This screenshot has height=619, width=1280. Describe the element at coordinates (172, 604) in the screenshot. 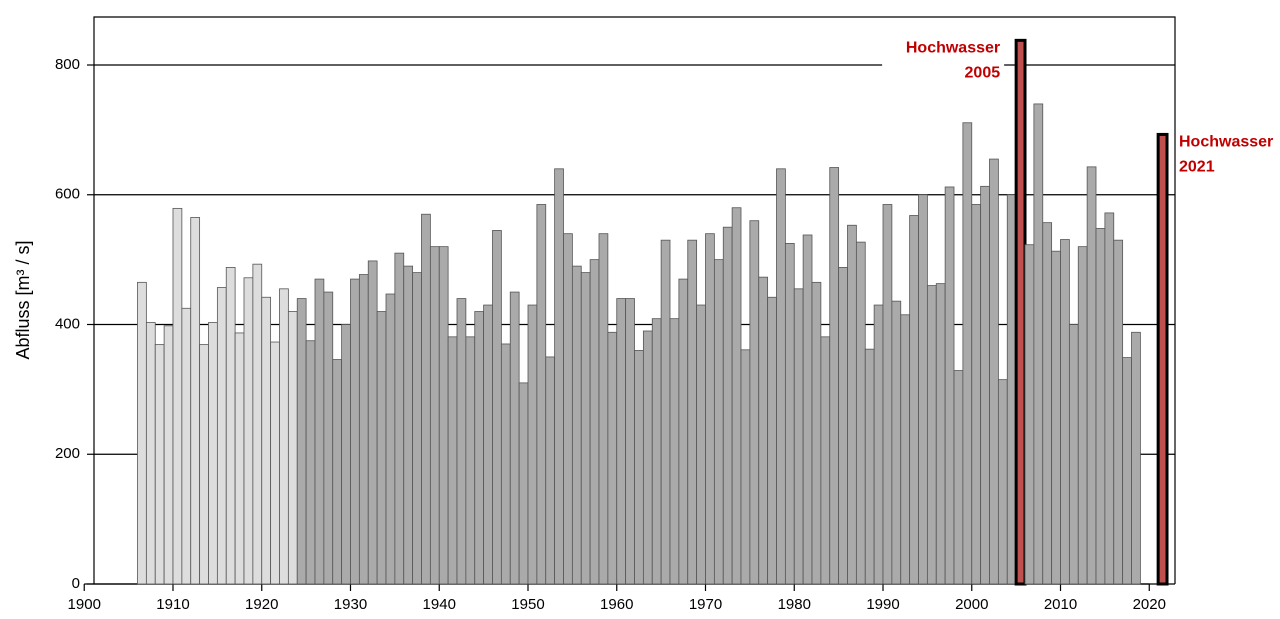

I see `x-tick-label: 1910` at that location.